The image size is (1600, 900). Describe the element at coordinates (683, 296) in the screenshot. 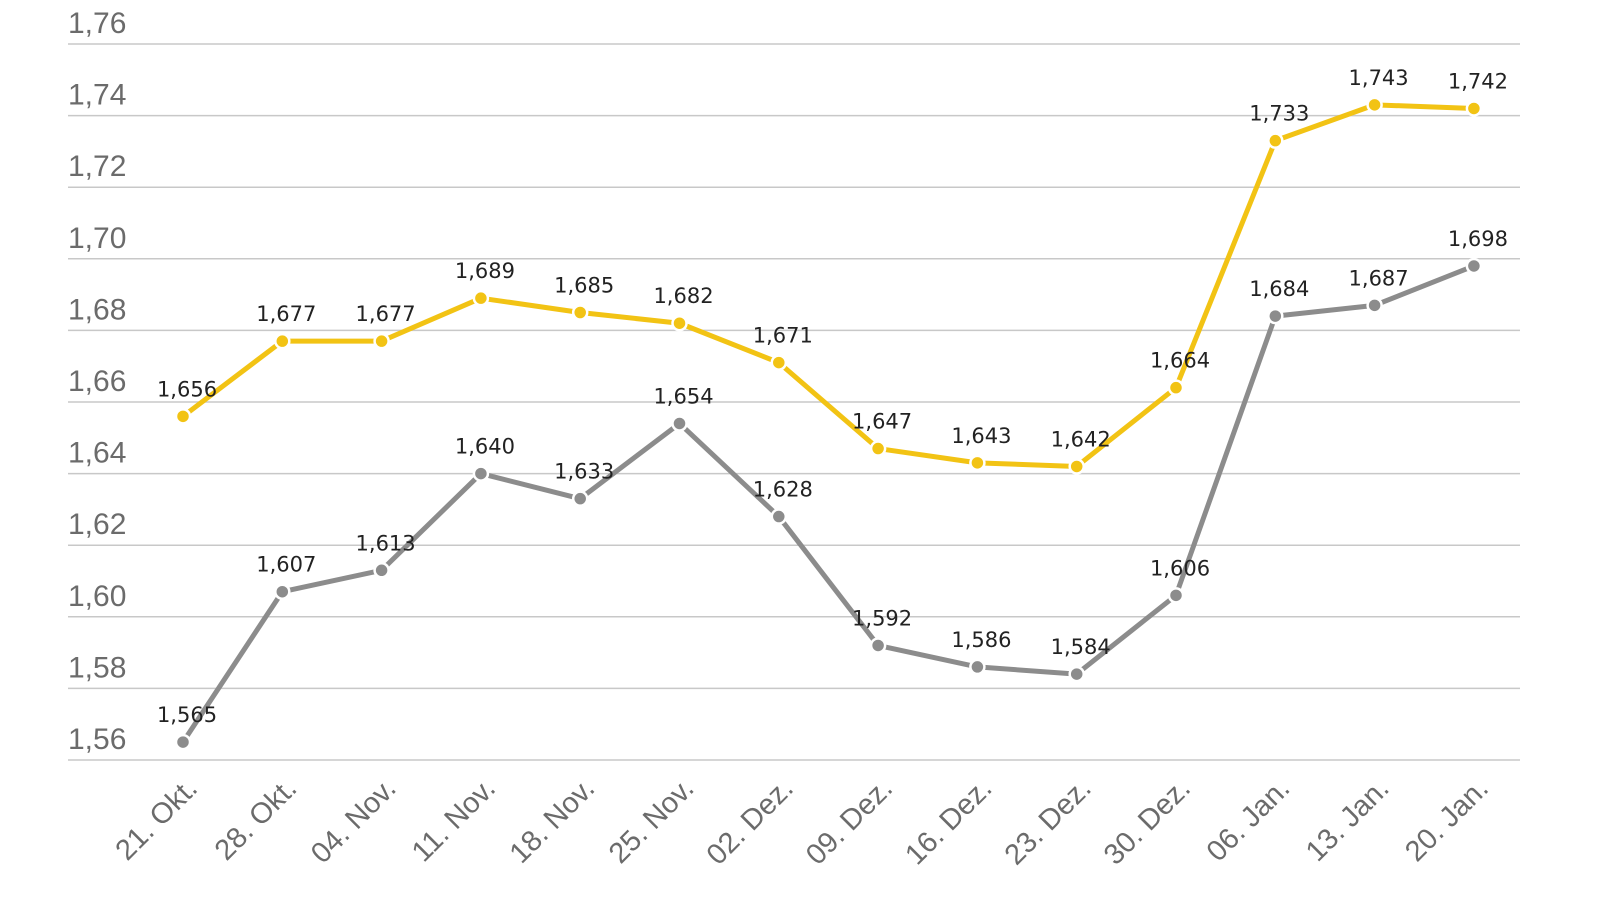

I see `series-yellow-data-label: 1,682` at that location.